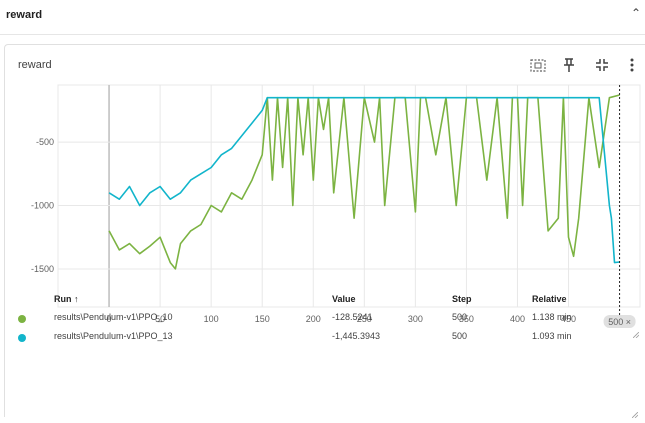 The image size is (645, 423). Describe the element at coordinates (636, 13) in the screenshot. I see `chevron-up-icon: ⌃` at that location.